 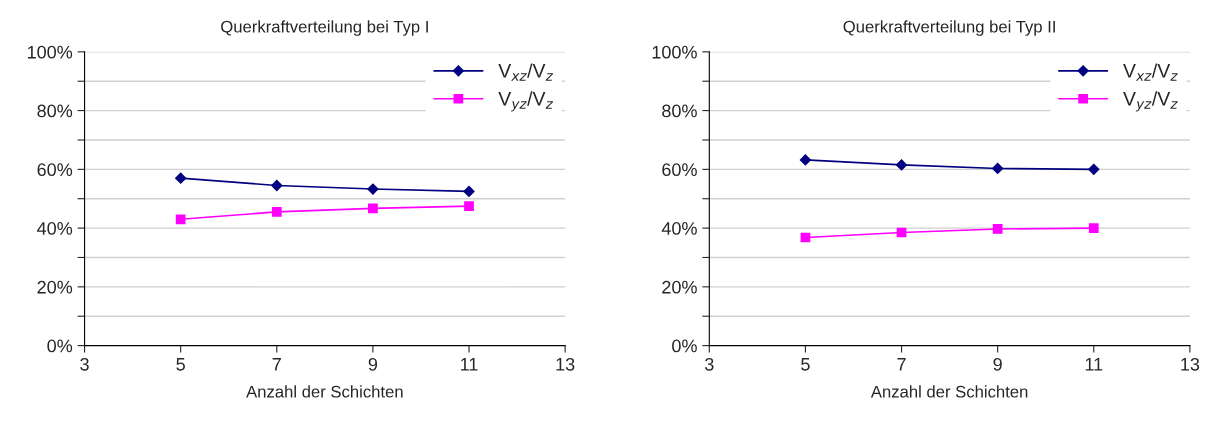 I want to click on chart-title: Querkraftverteilung bei Typ II, so click(x=949, y=28).